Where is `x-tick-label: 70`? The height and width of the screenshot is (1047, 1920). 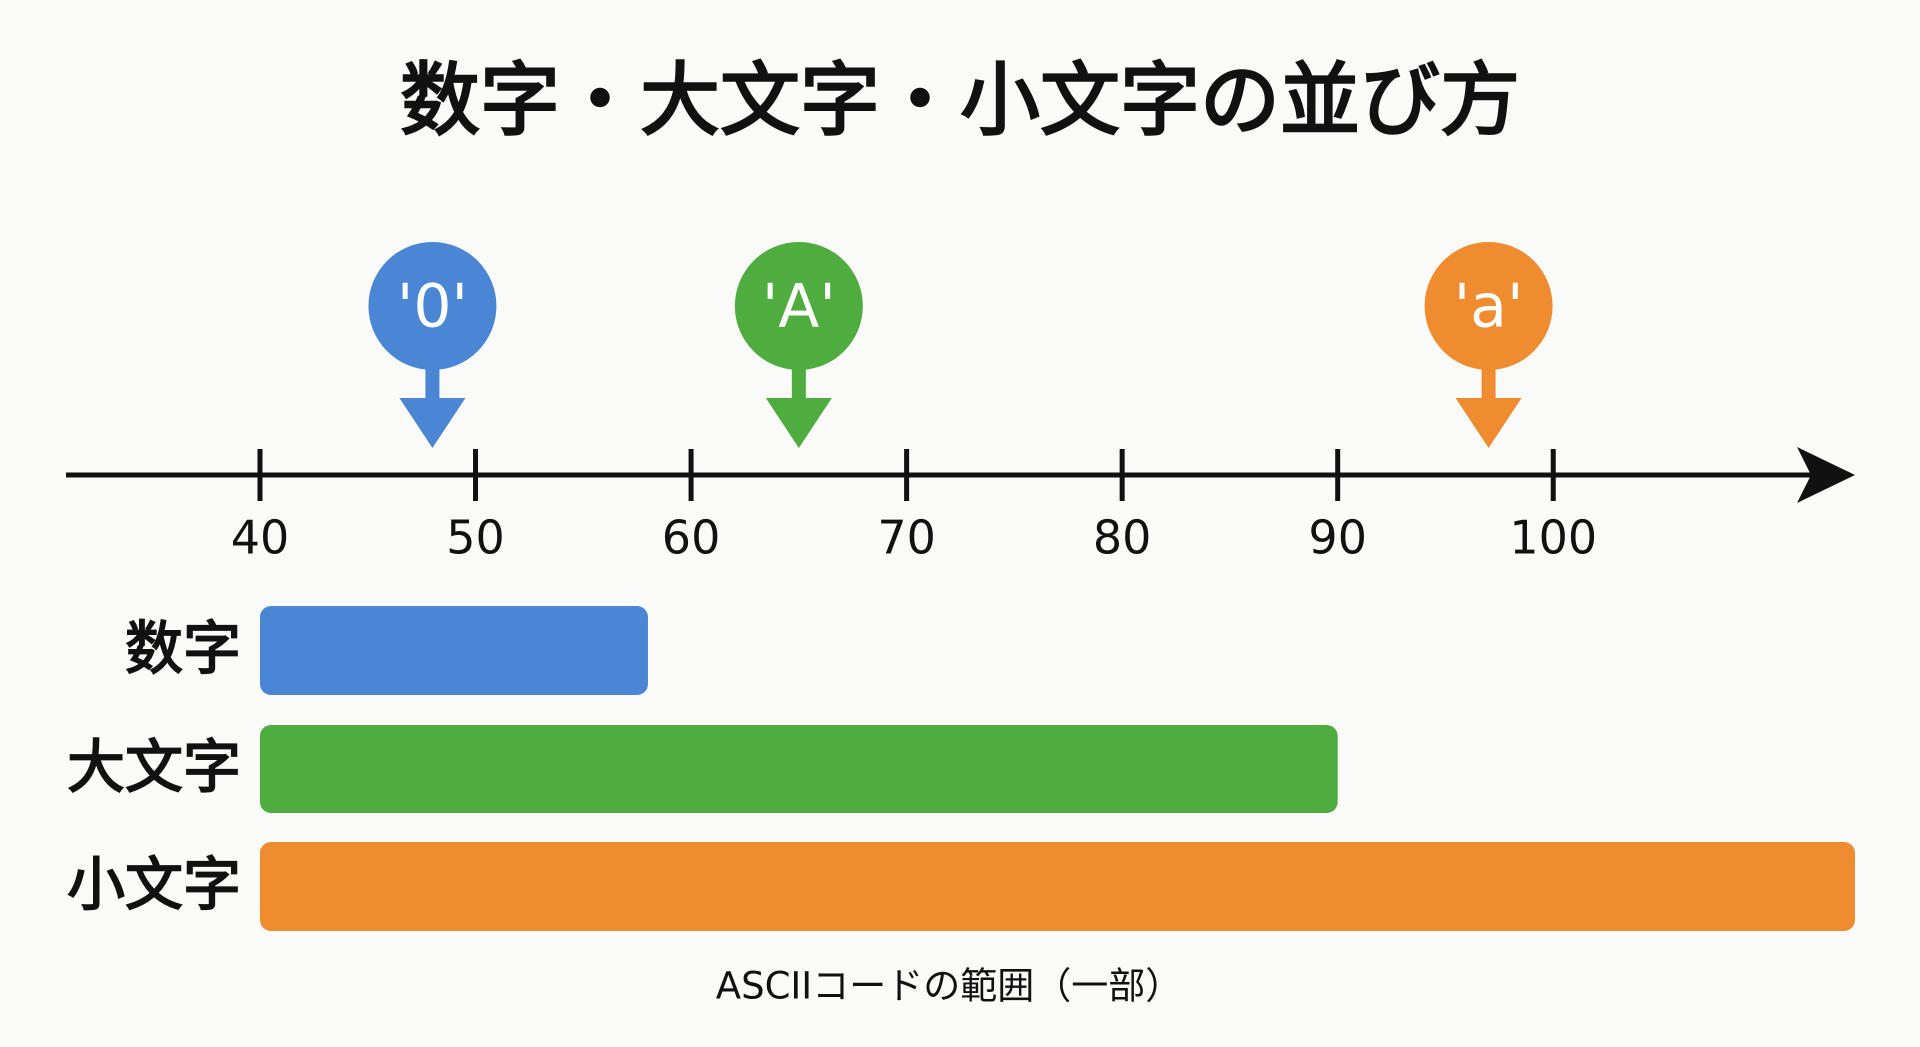
x-tick-label: 70 is located at coordinates (906, 538).